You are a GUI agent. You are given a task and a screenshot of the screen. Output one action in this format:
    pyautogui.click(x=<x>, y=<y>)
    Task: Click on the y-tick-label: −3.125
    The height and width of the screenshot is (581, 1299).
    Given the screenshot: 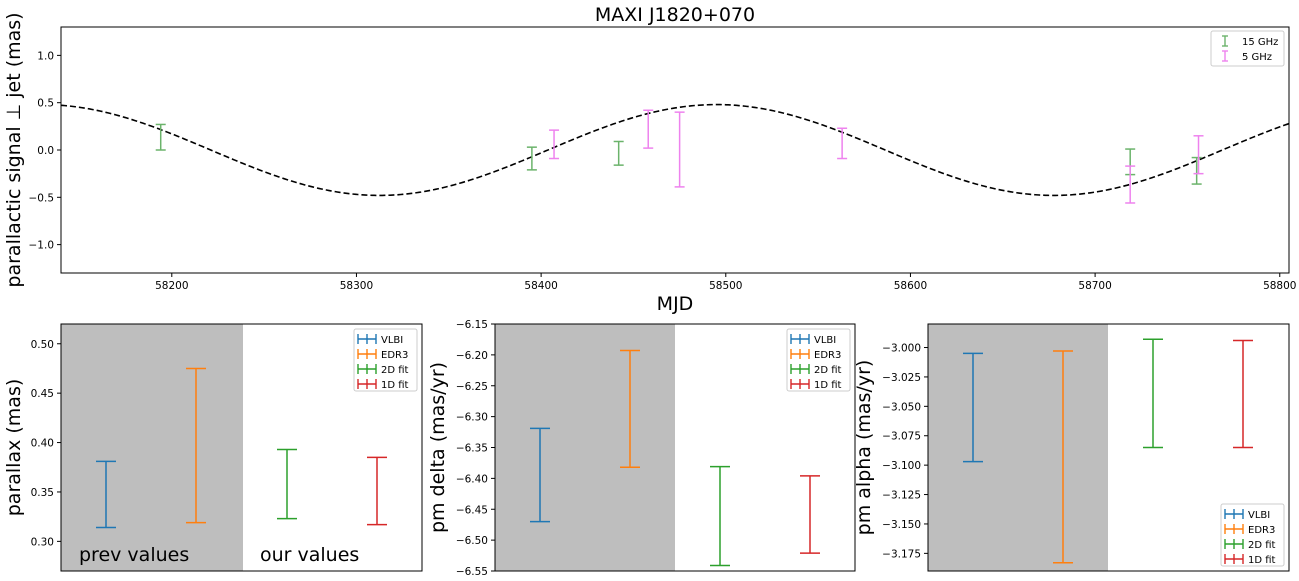 What is the action you would take?
    pyautogui.click(x=901, y=496)
    